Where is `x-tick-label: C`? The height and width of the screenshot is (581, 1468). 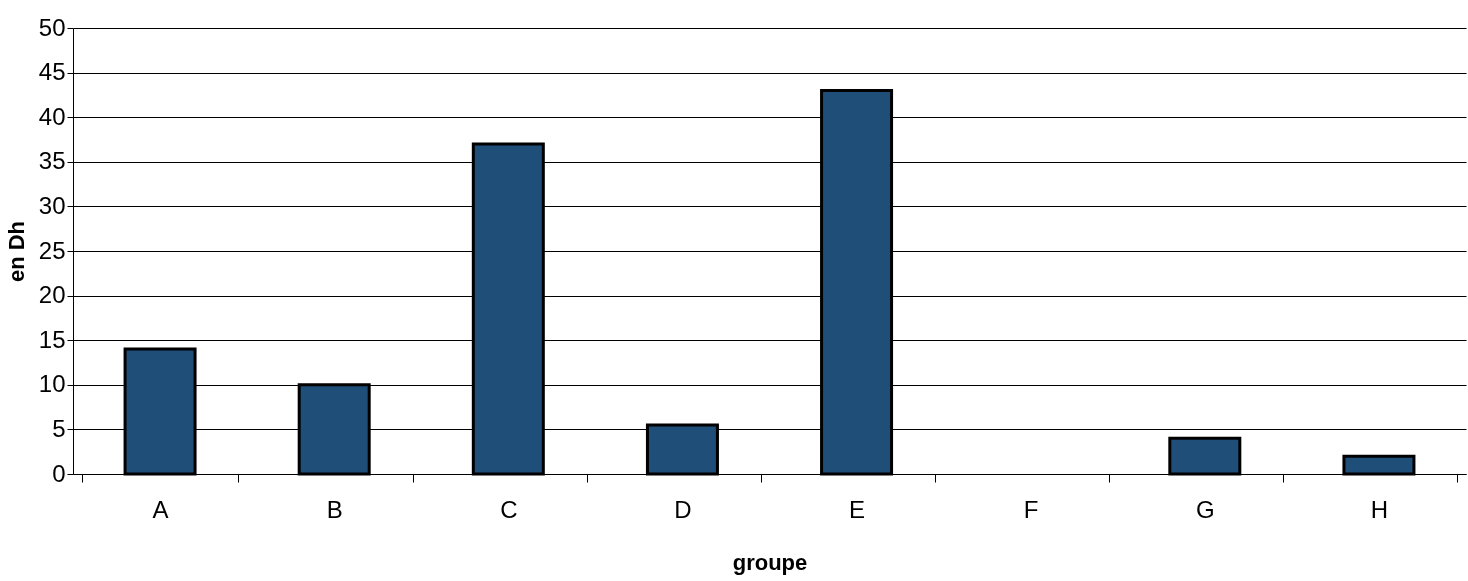
x-tick-label: C is located at coordinates (509, 509).